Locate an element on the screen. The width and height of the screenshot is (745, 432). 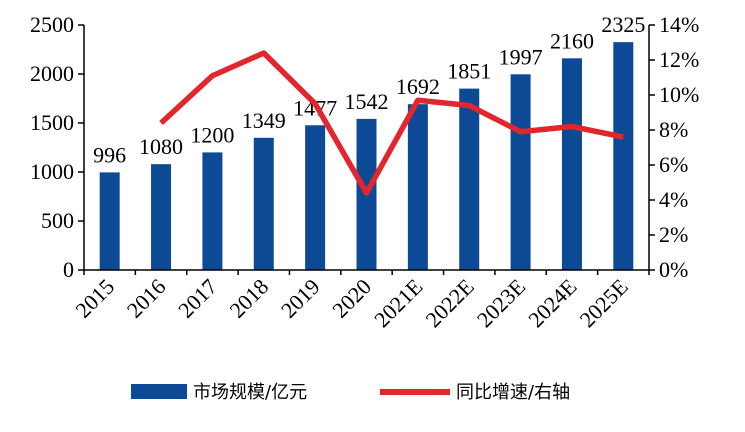
x-tick-label: 2024E is located at coordinates (552, 303).